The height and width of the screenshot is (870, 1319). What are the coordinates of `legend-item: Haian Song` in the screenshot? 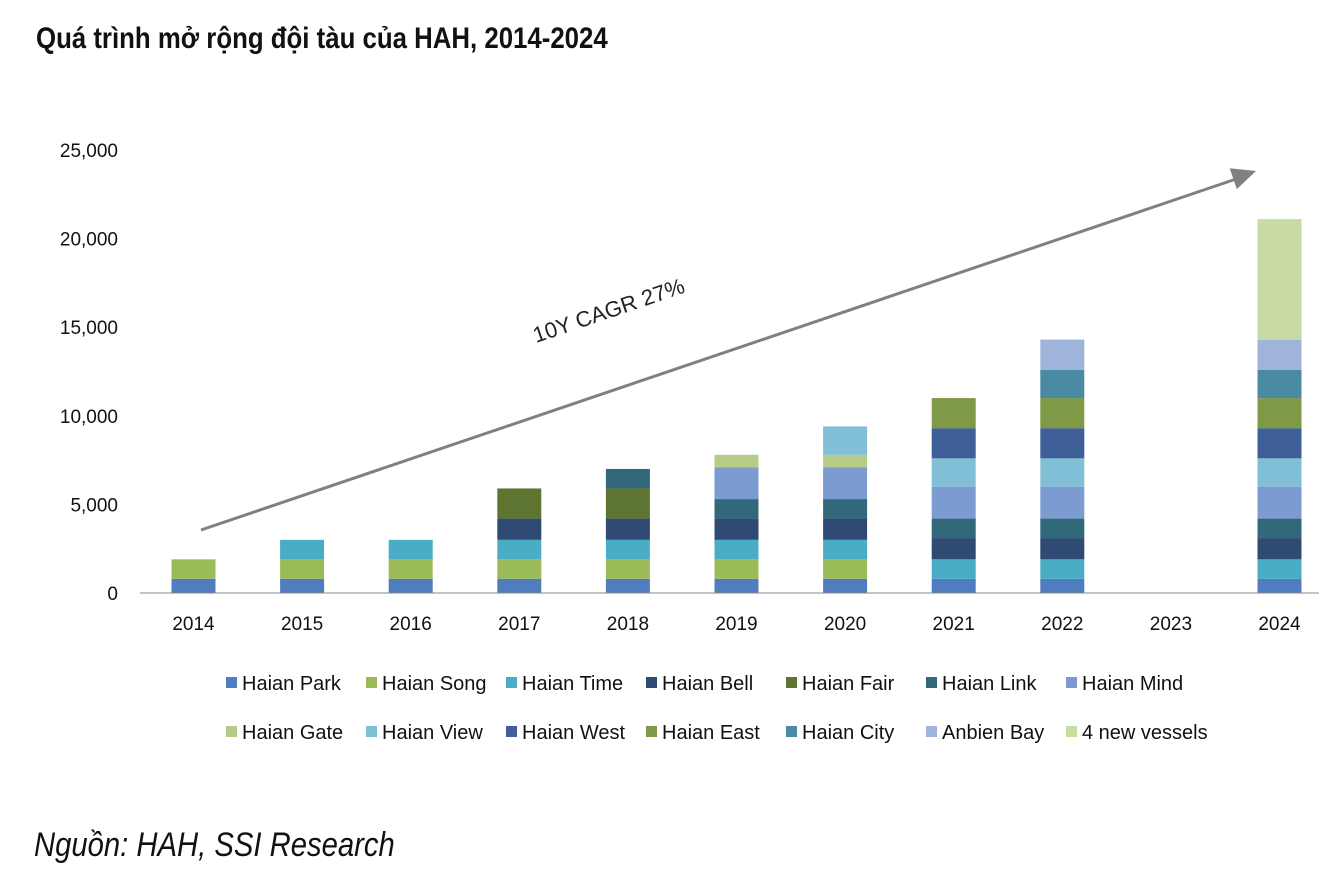 It's located at (426, 684).